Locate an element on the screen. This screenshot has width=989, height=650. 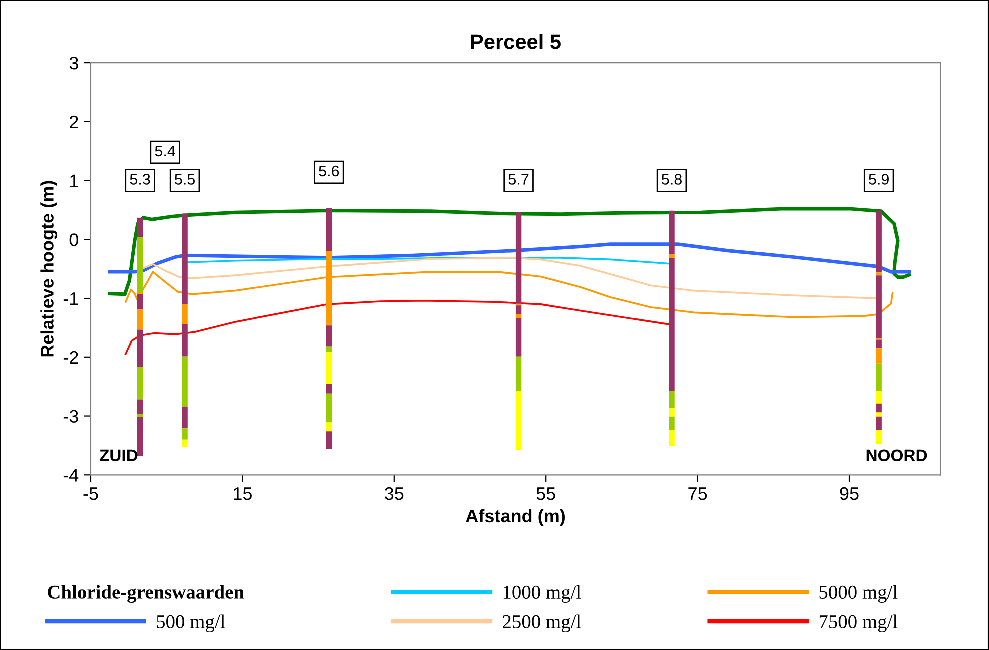
x-tick-label: 15 is located at coordinates (243, 494).